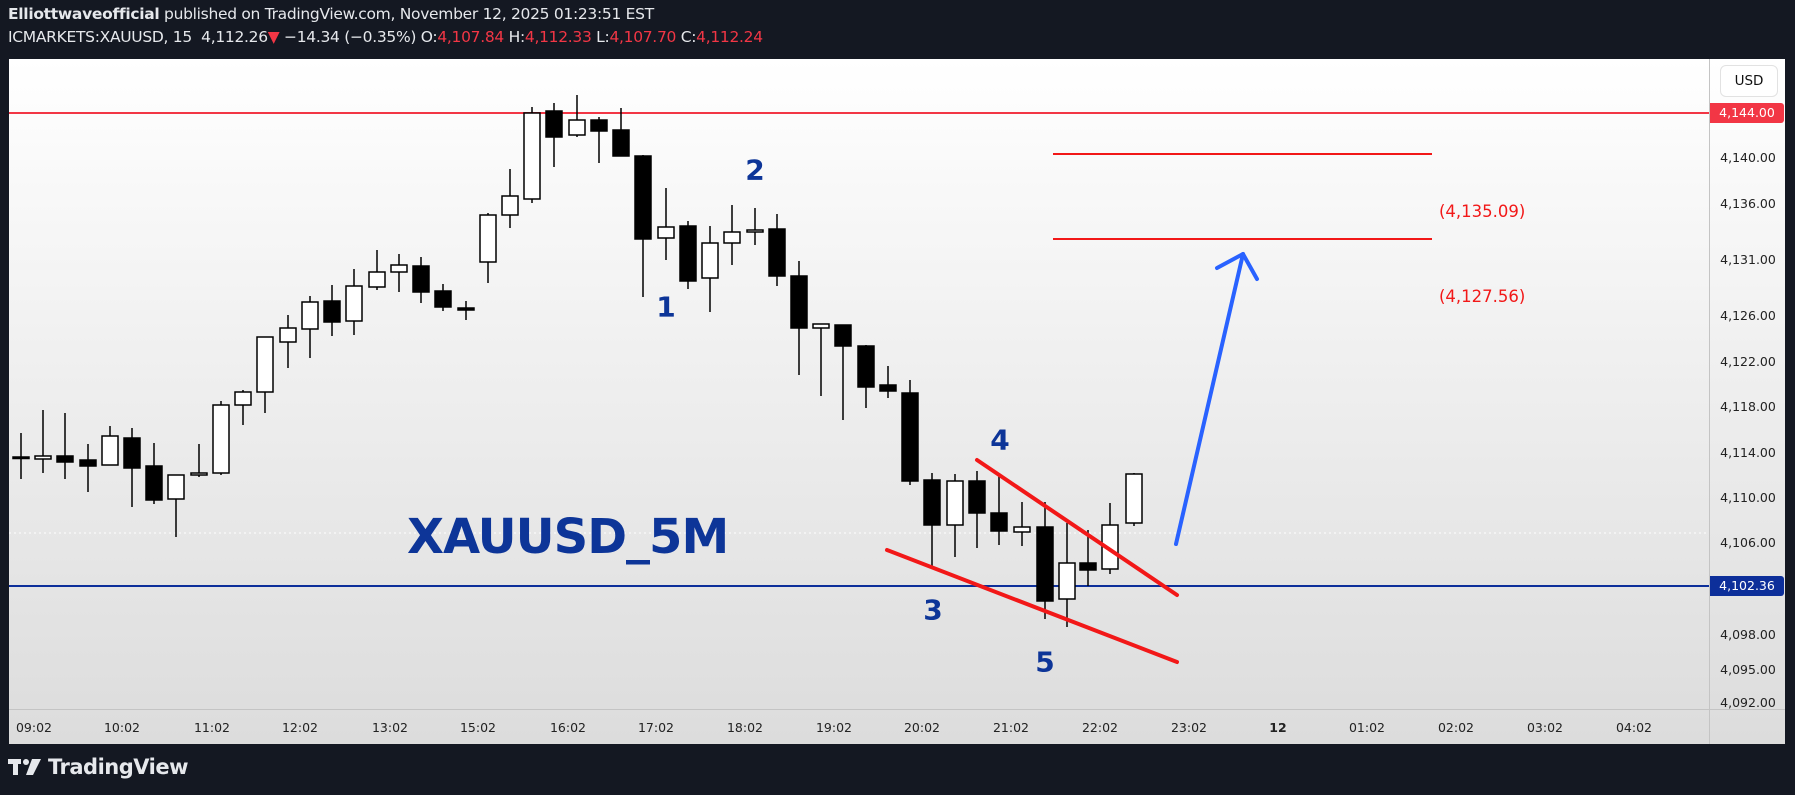 Image resolution: width=1795 pixels, height=795 pixels. What do you see at coordinates (666, 307) in the screenshot?
I see `wave-label-1: 1` at bounding box center [666, 307].